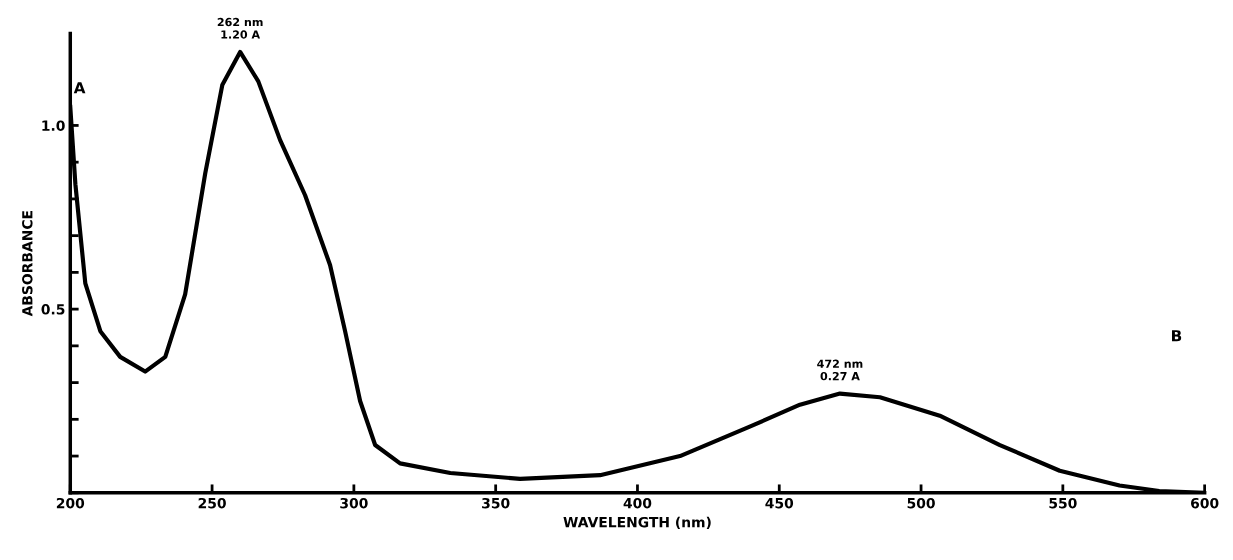 The width and height of the screenshot is (1233, 560). I want to click on x-tick-label: 400, so click(637, 503).